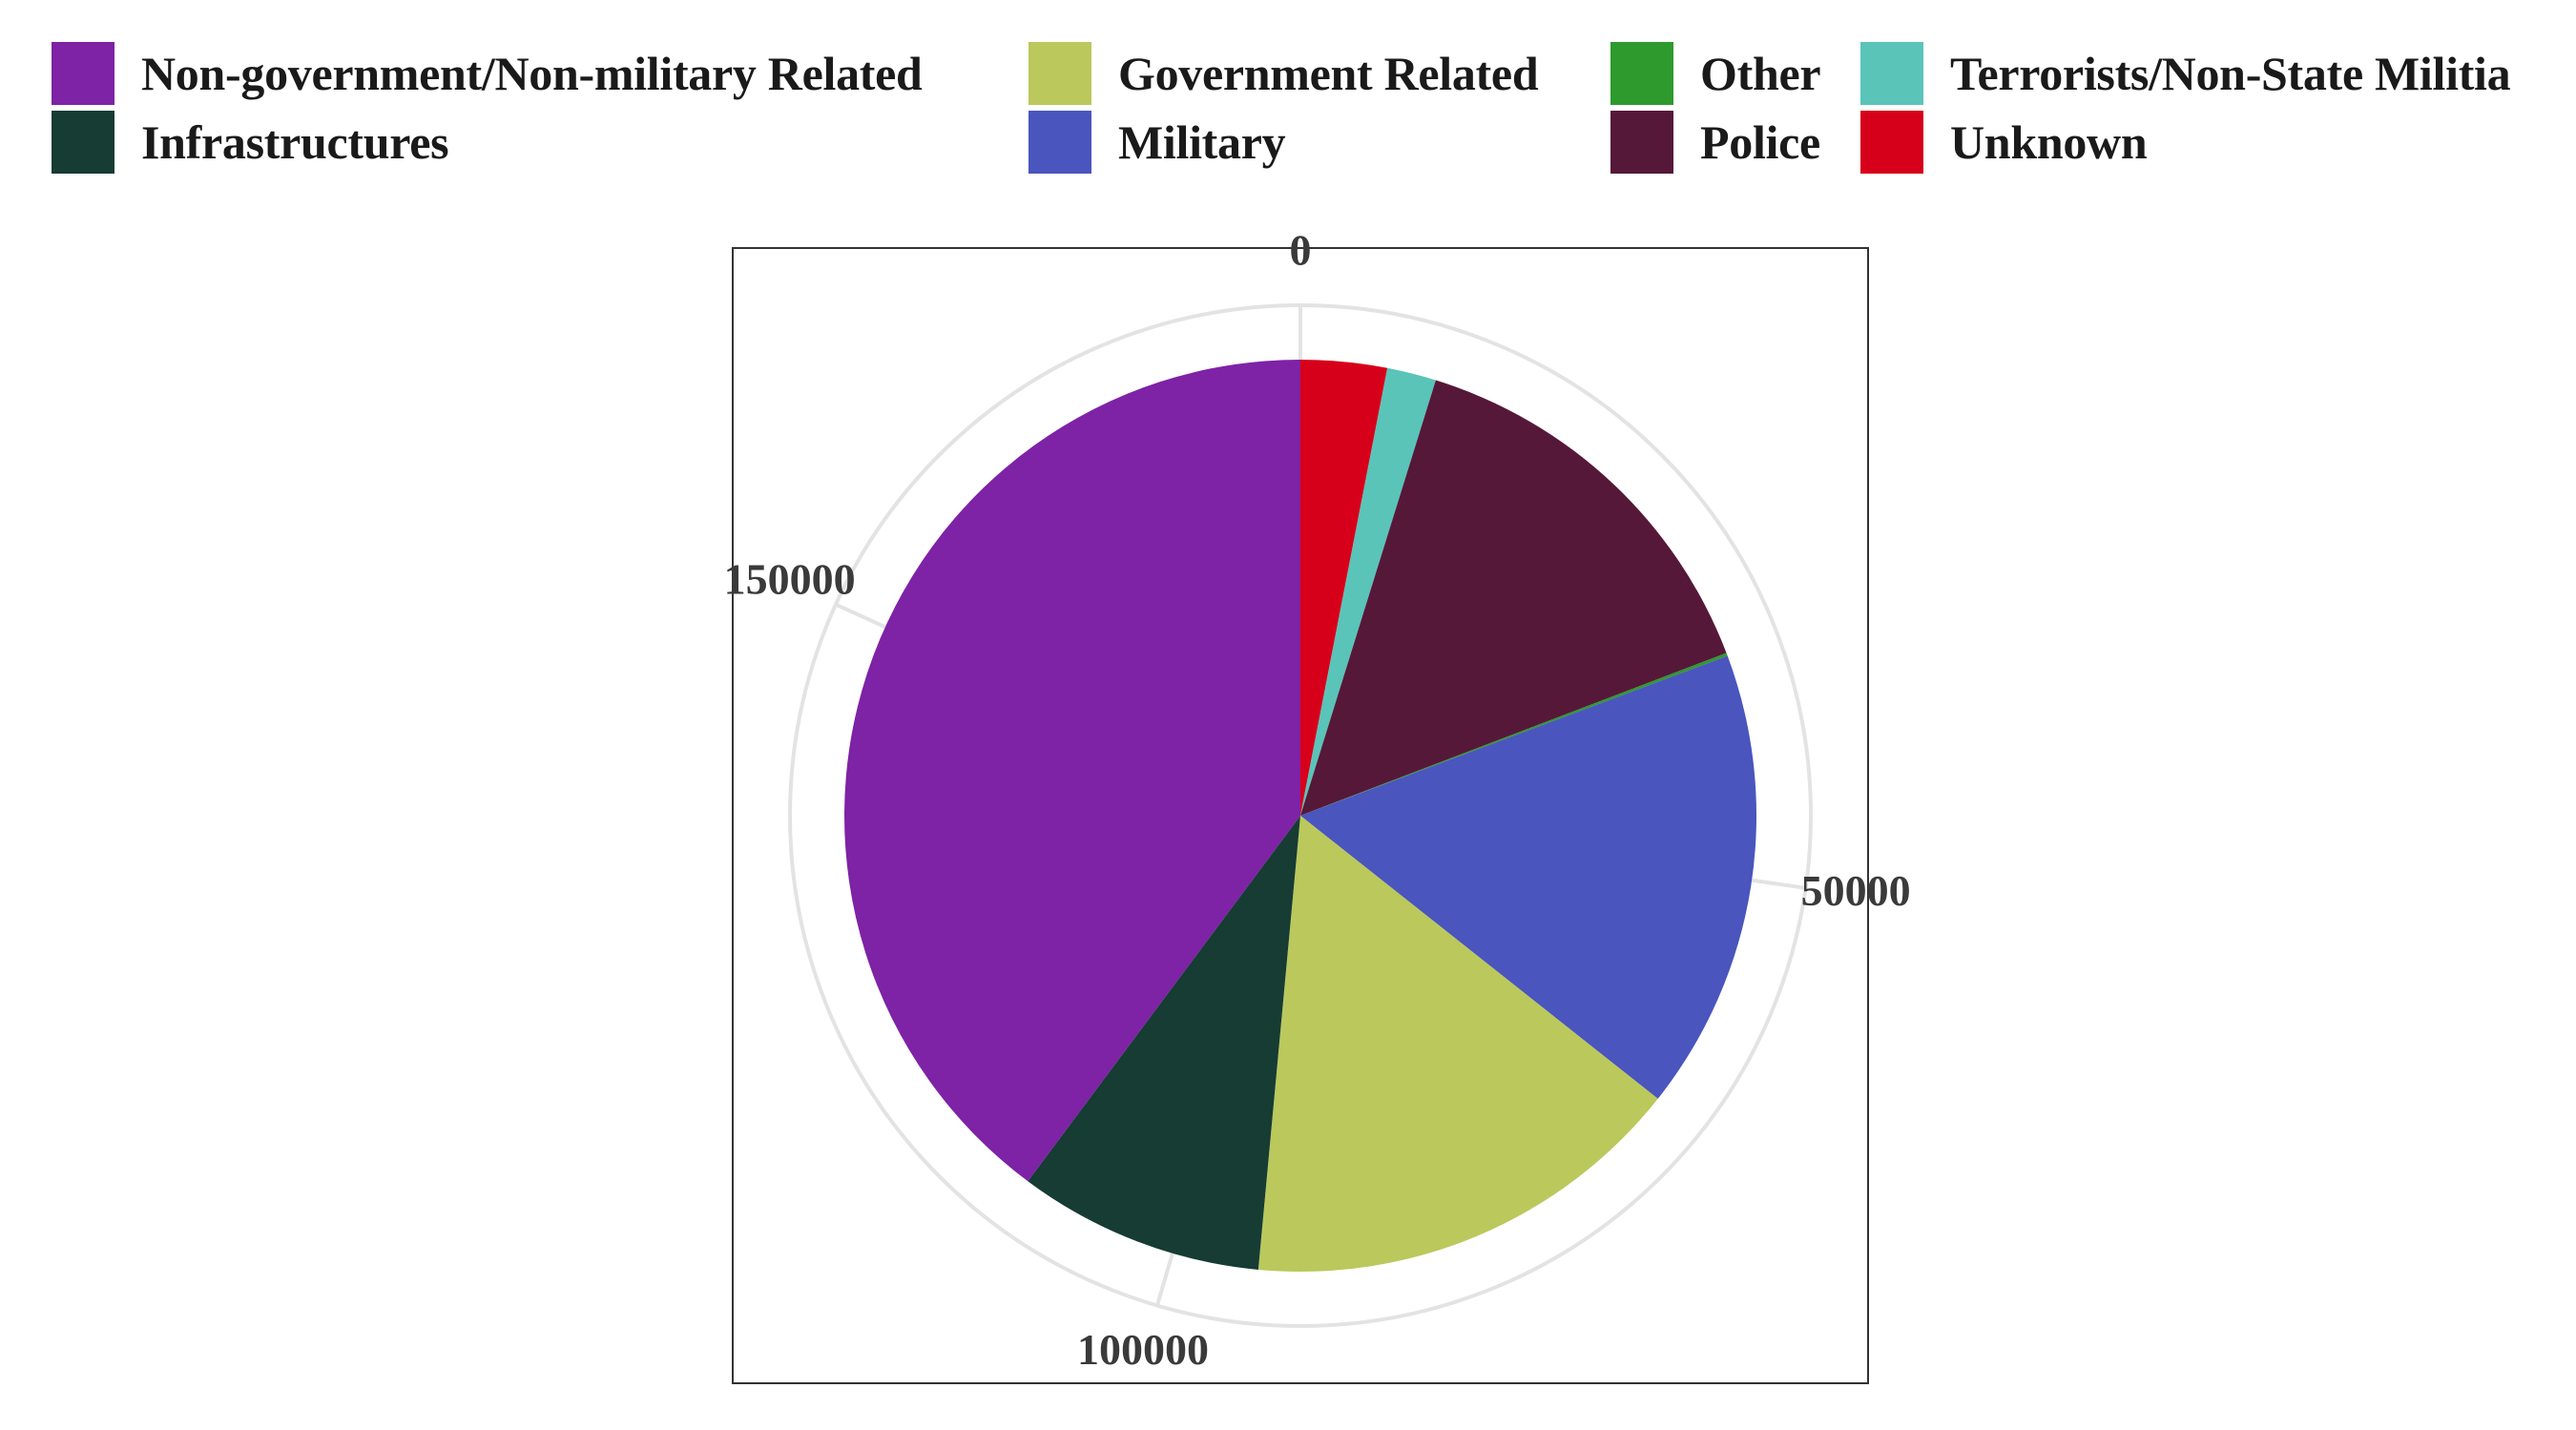 The width and height of the screenshot is (2576, 1430). Describe the element at coordinates (1513, 598) in the screenshot. I see `slice-police` at that location.